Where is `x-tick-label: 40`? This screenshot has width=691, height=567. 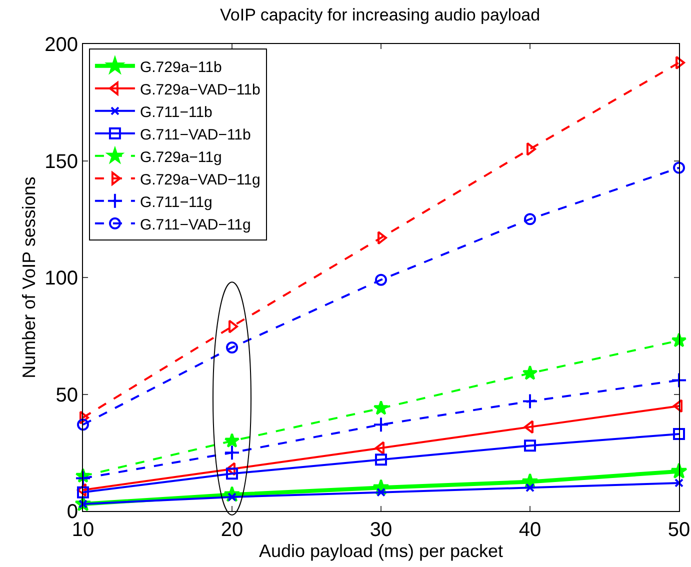
x-tick-label: 40 is located at coordinates (530, 530).